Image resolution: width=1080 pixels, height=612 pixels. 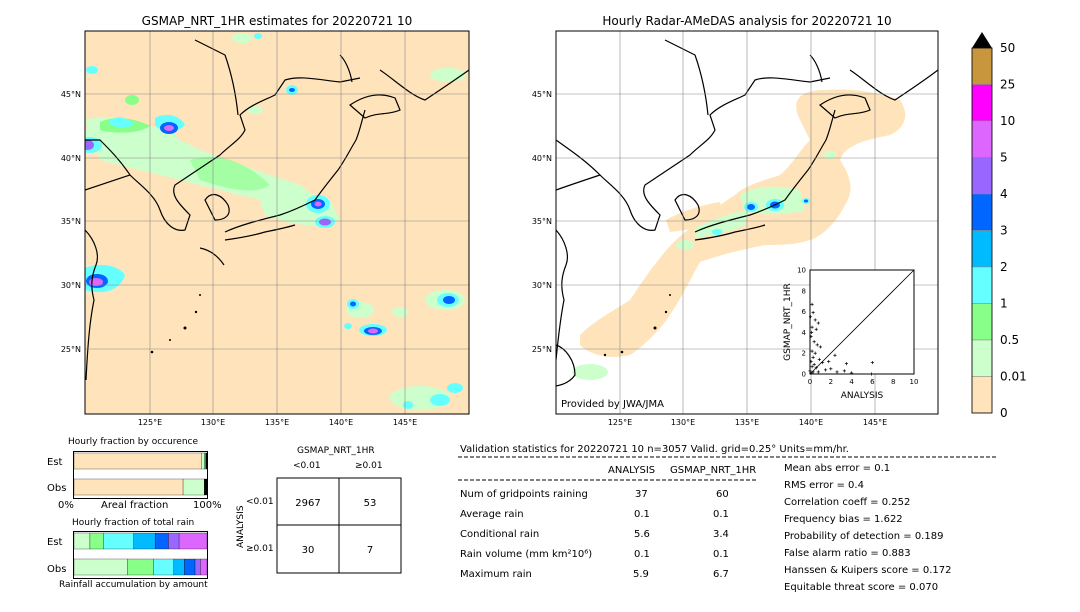 What do you see at coordinates (140, 555) in the screenshot?
I see `total-rain-bars` at bounding box center [140, 555].